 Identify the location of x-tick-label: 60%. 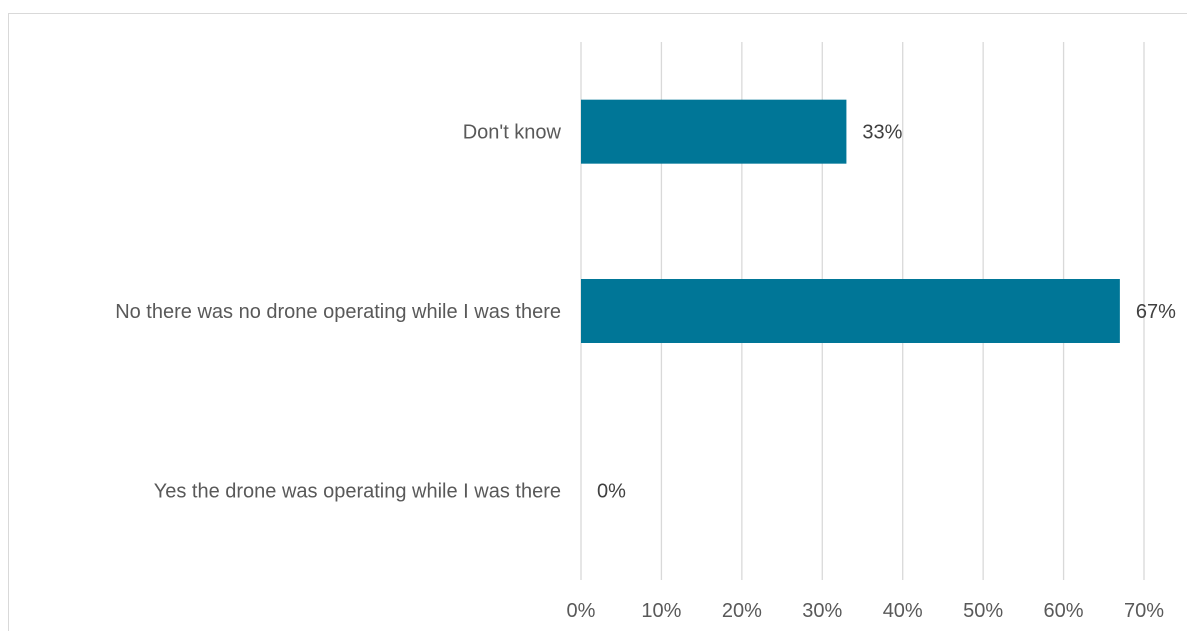
(1064, 611).